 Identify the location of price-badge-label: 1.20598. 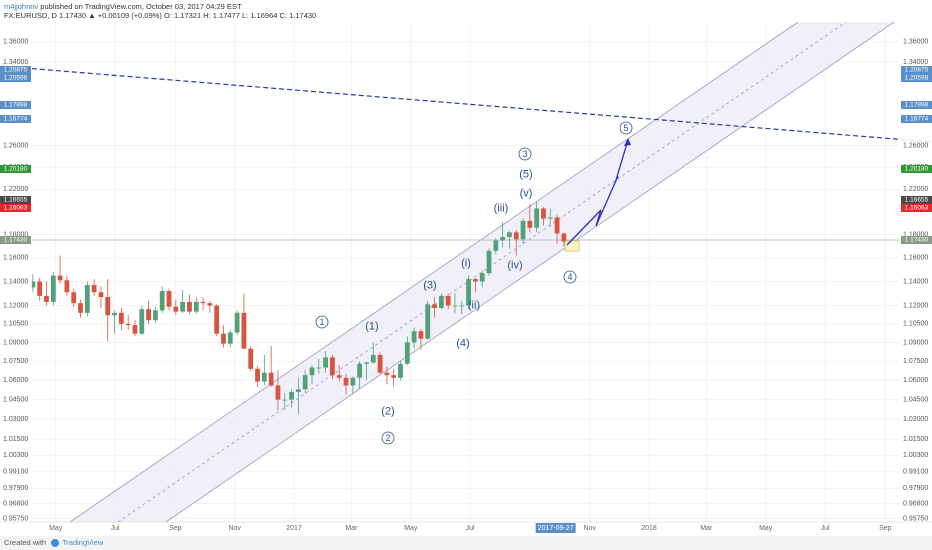
(917, 78).